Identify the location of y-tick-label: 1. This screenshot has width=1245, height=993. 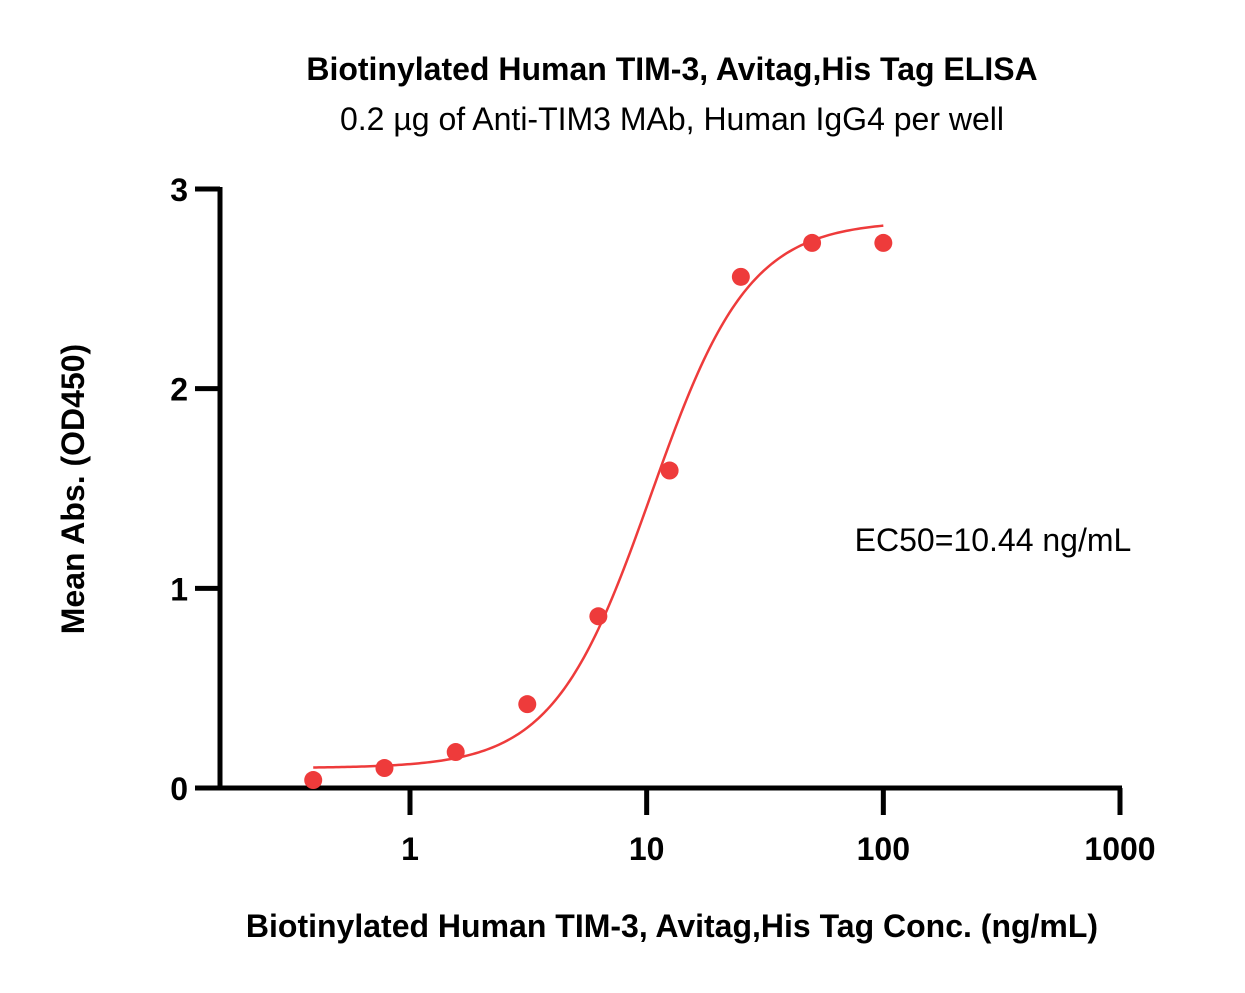
(179, 589).